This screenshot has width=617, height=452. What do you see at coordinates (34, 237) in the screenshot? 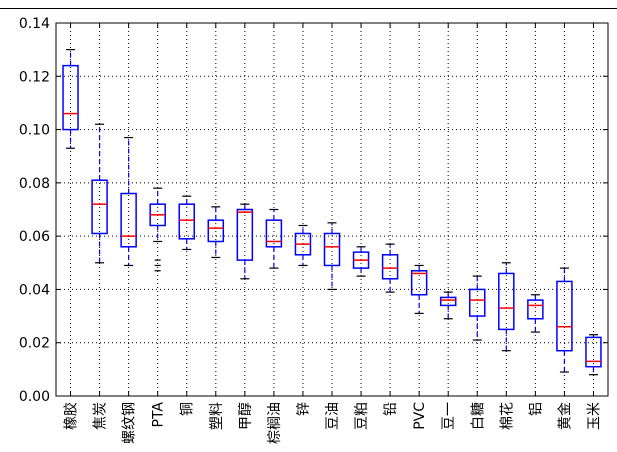
I see `y-tick-label: 0.06` at bounding box center [34, 237].